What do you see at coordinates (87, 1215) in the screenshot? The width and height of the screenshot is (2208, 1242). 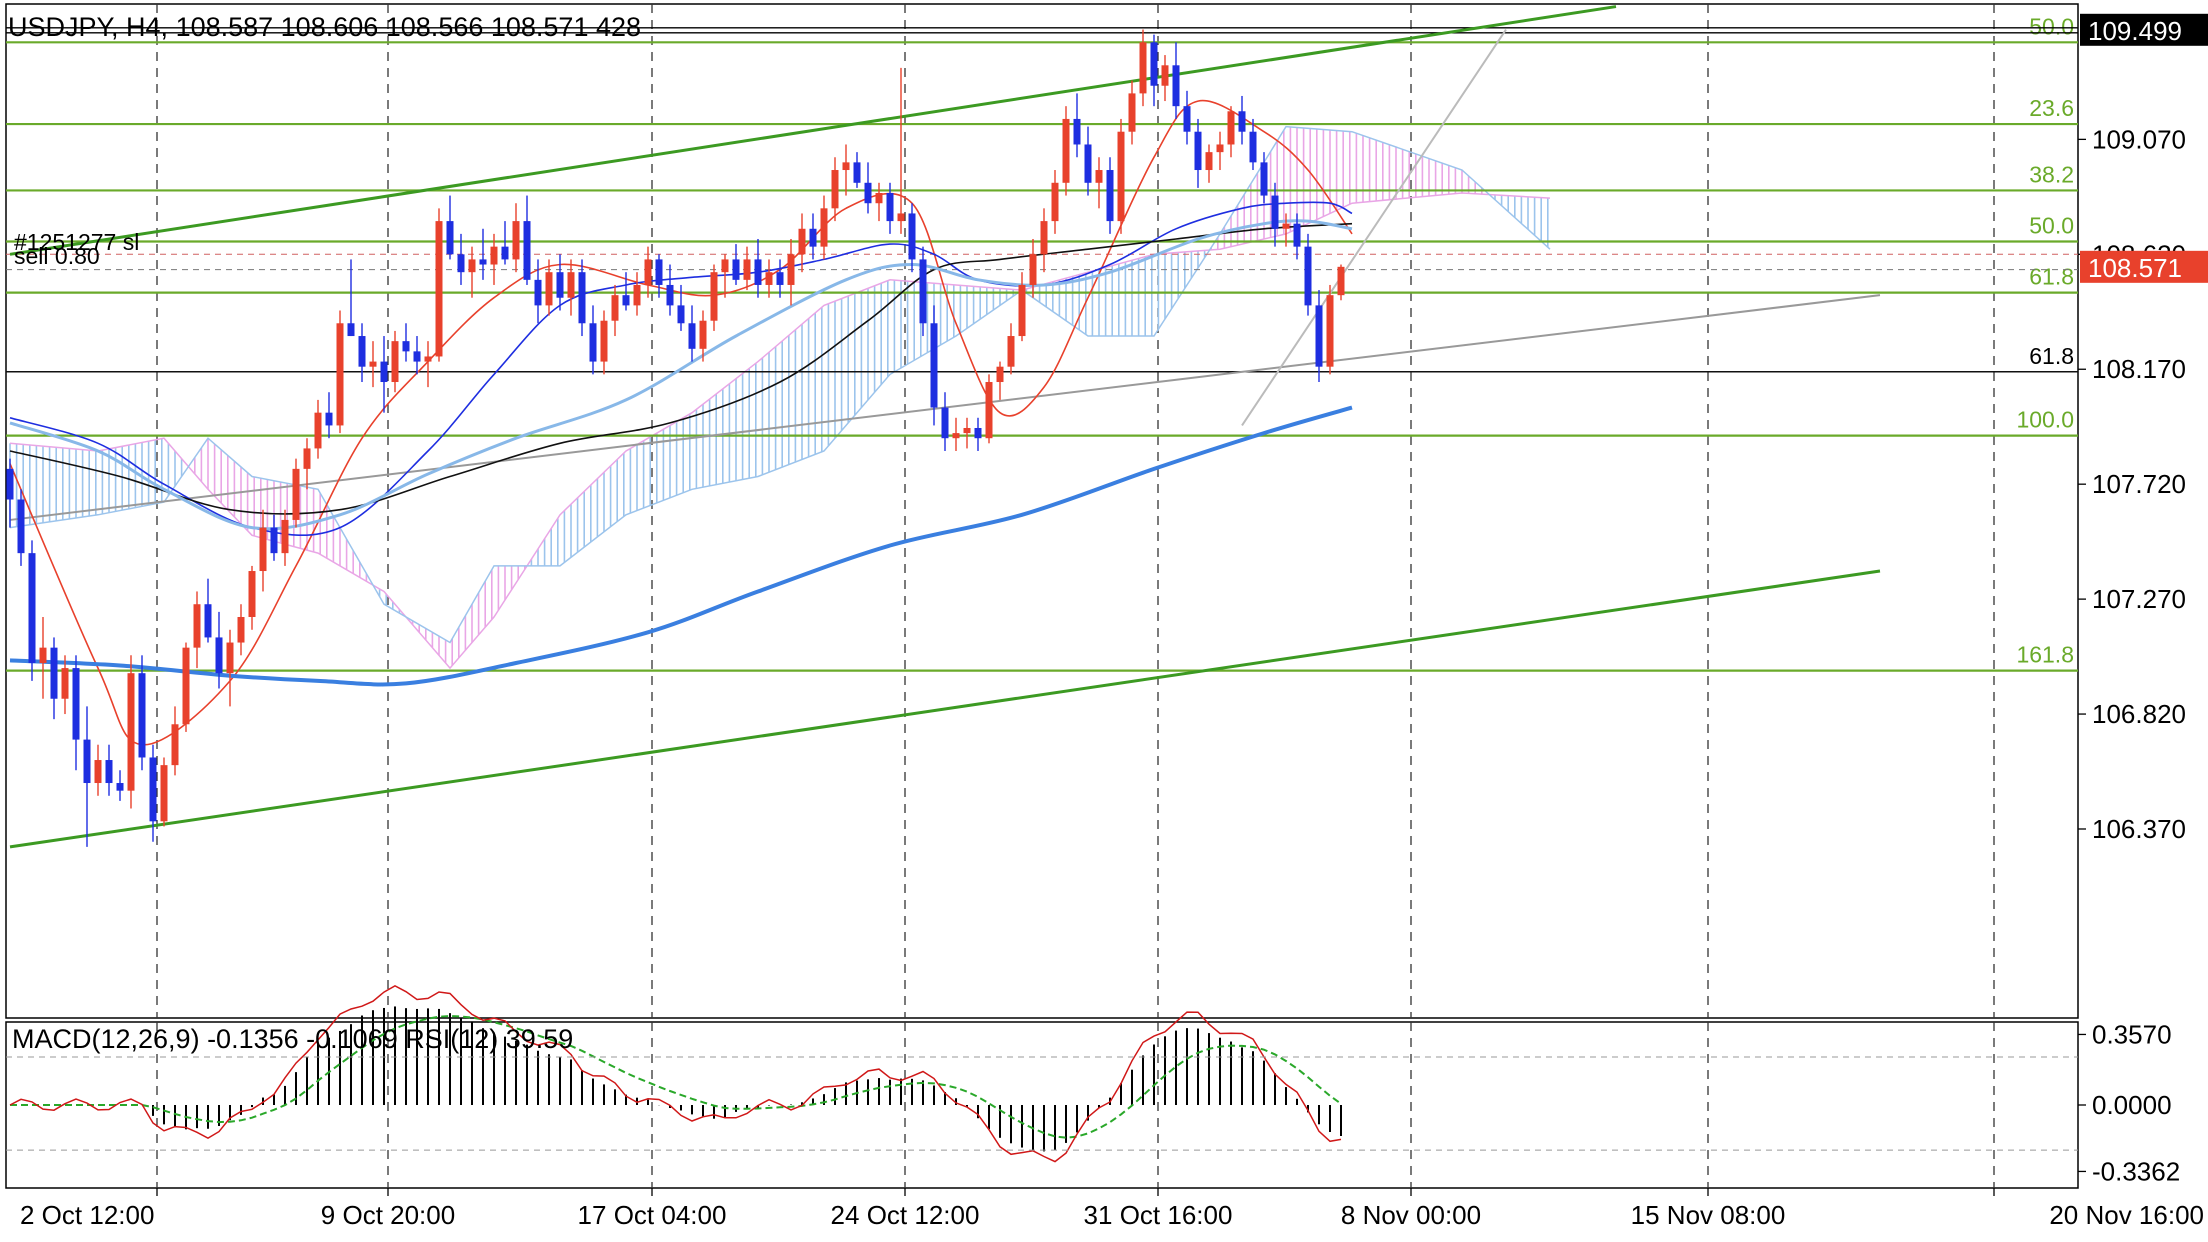 I see `xtick-label-0: 2 Oct 12:00` at bounding box center [87, 1215].